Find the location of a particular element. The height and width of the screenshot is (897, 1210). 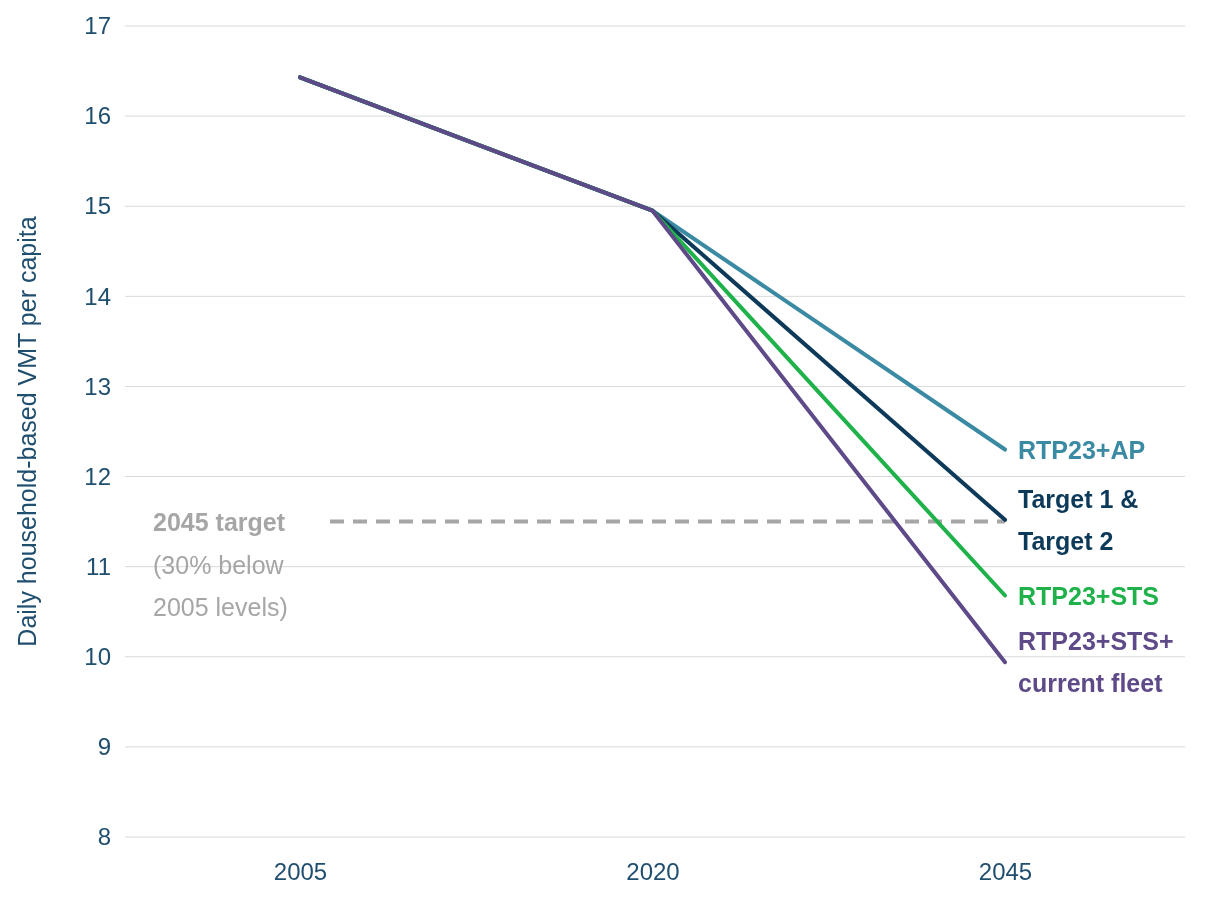

y-tick-label: 12 is located at coordinates (97, 476).